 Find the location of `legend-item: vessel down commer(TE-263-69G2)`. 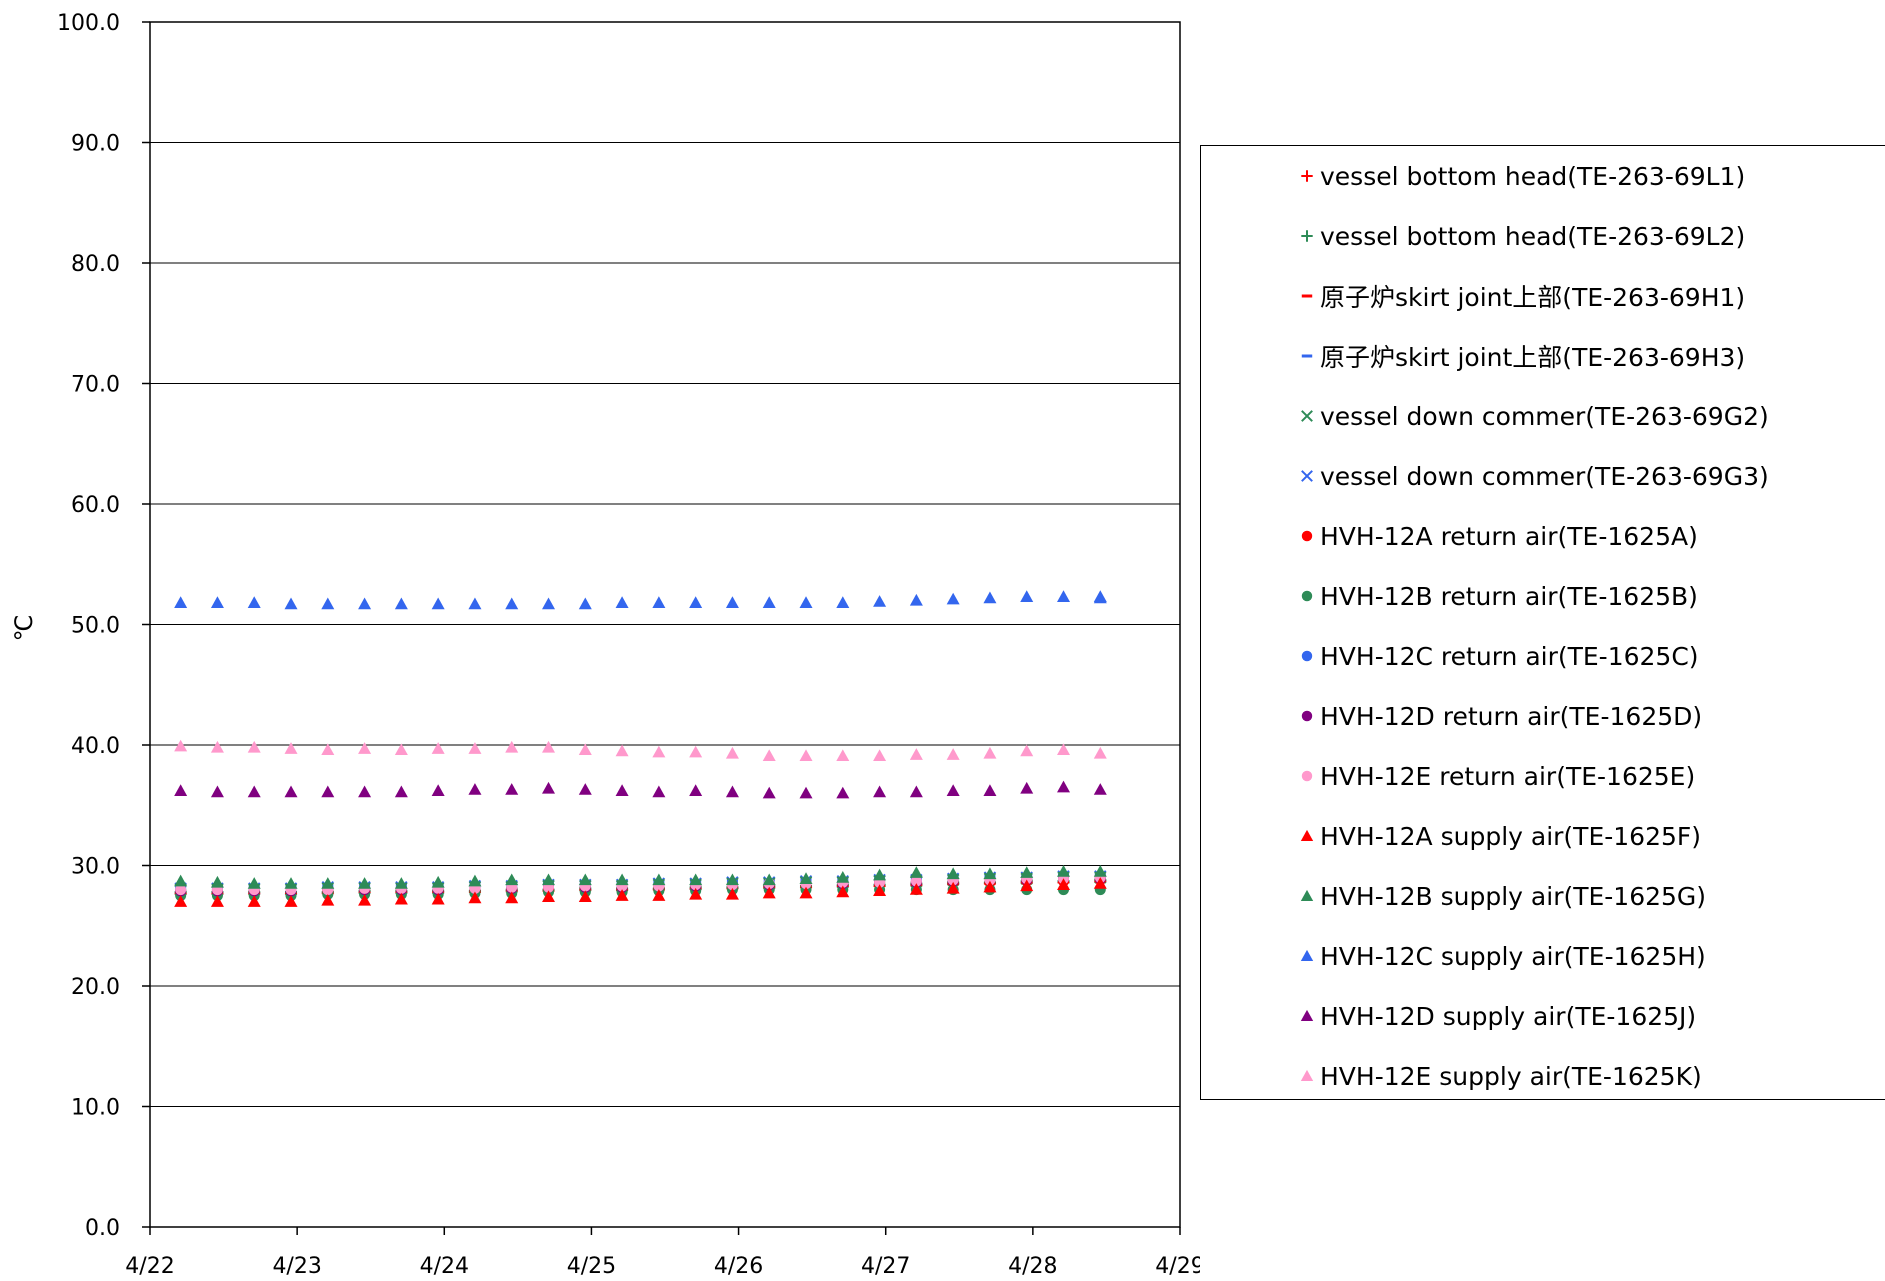

legend-item: vessel down commer(TE-263-69G2) is located at coordinates (1532, 416).